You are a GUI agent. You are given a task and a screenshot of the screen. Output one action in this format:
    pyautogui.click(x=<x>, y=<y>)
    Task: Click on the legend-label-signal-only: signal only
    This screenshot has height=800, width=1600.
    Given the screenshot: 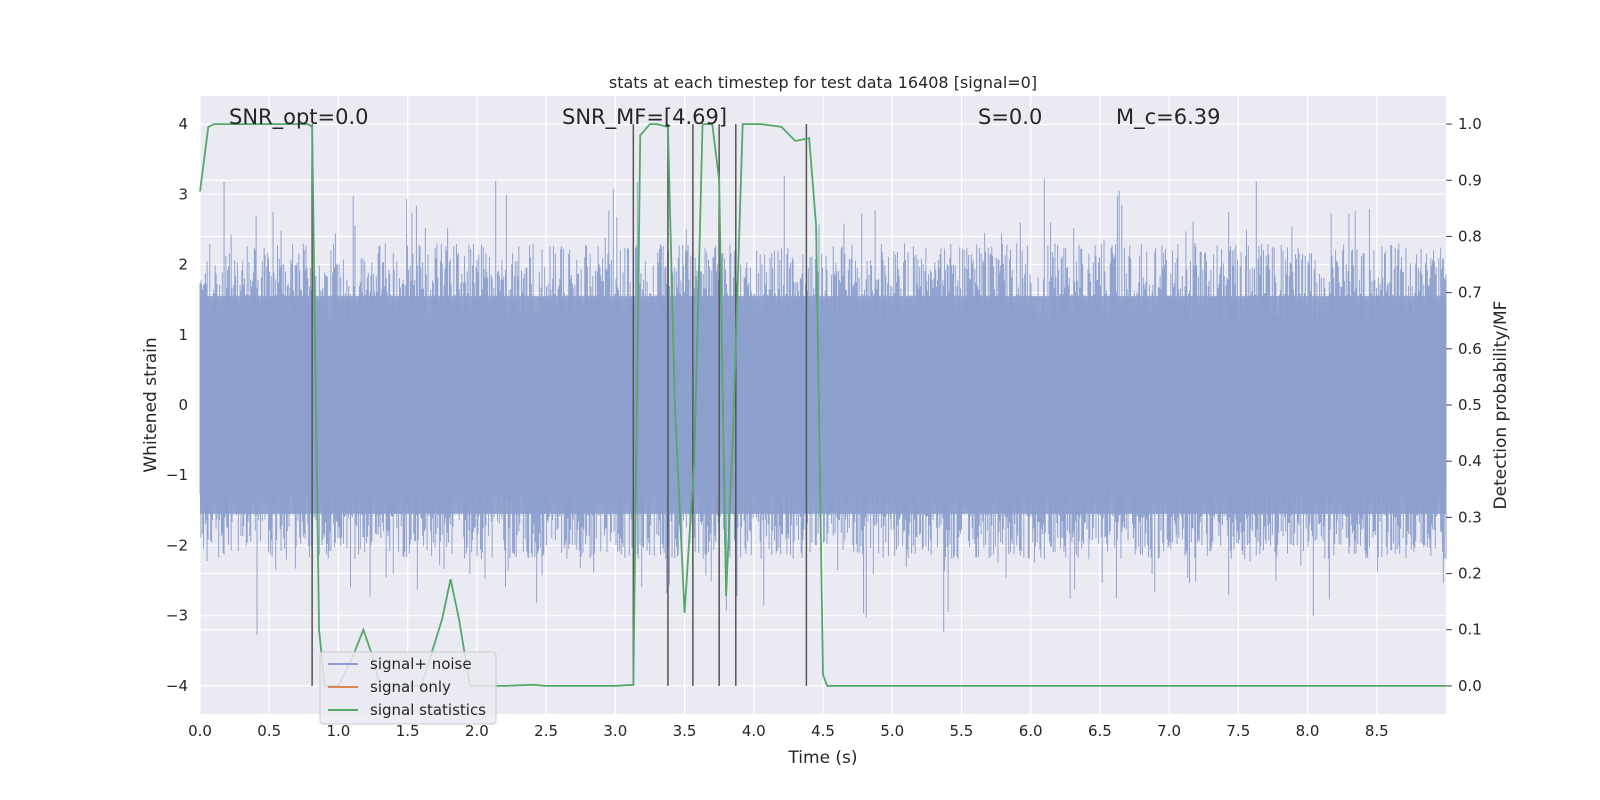 What is the action you would take?
    pyautogui.click(x=410, y=687)
    